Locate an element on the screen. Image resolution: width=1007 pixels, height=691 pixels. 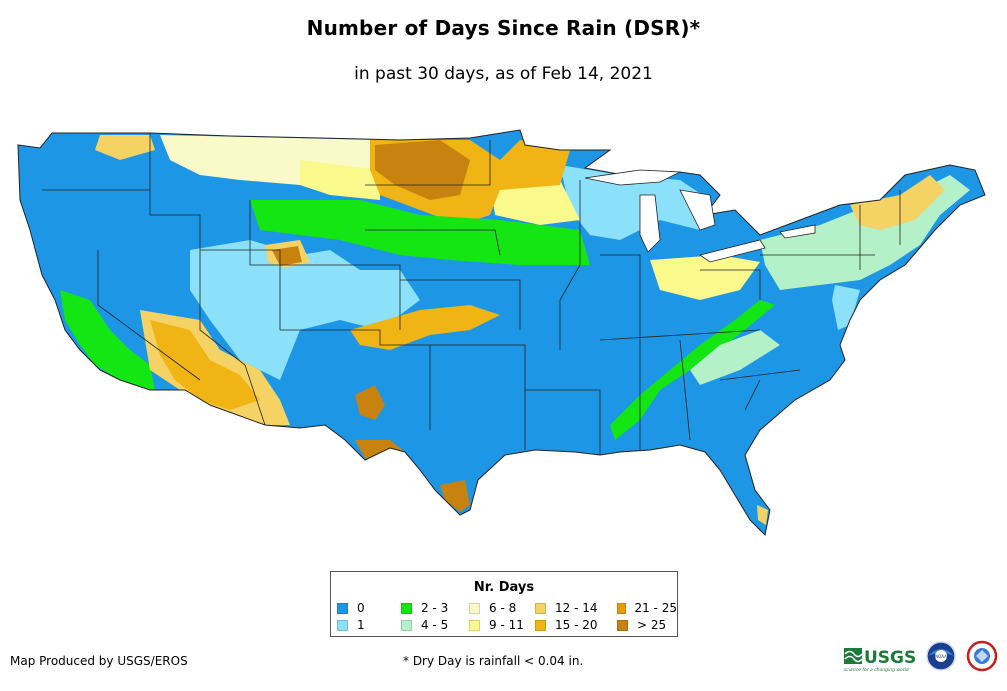
legend-label: 9 - 11 is located at coordinates (506, 625).